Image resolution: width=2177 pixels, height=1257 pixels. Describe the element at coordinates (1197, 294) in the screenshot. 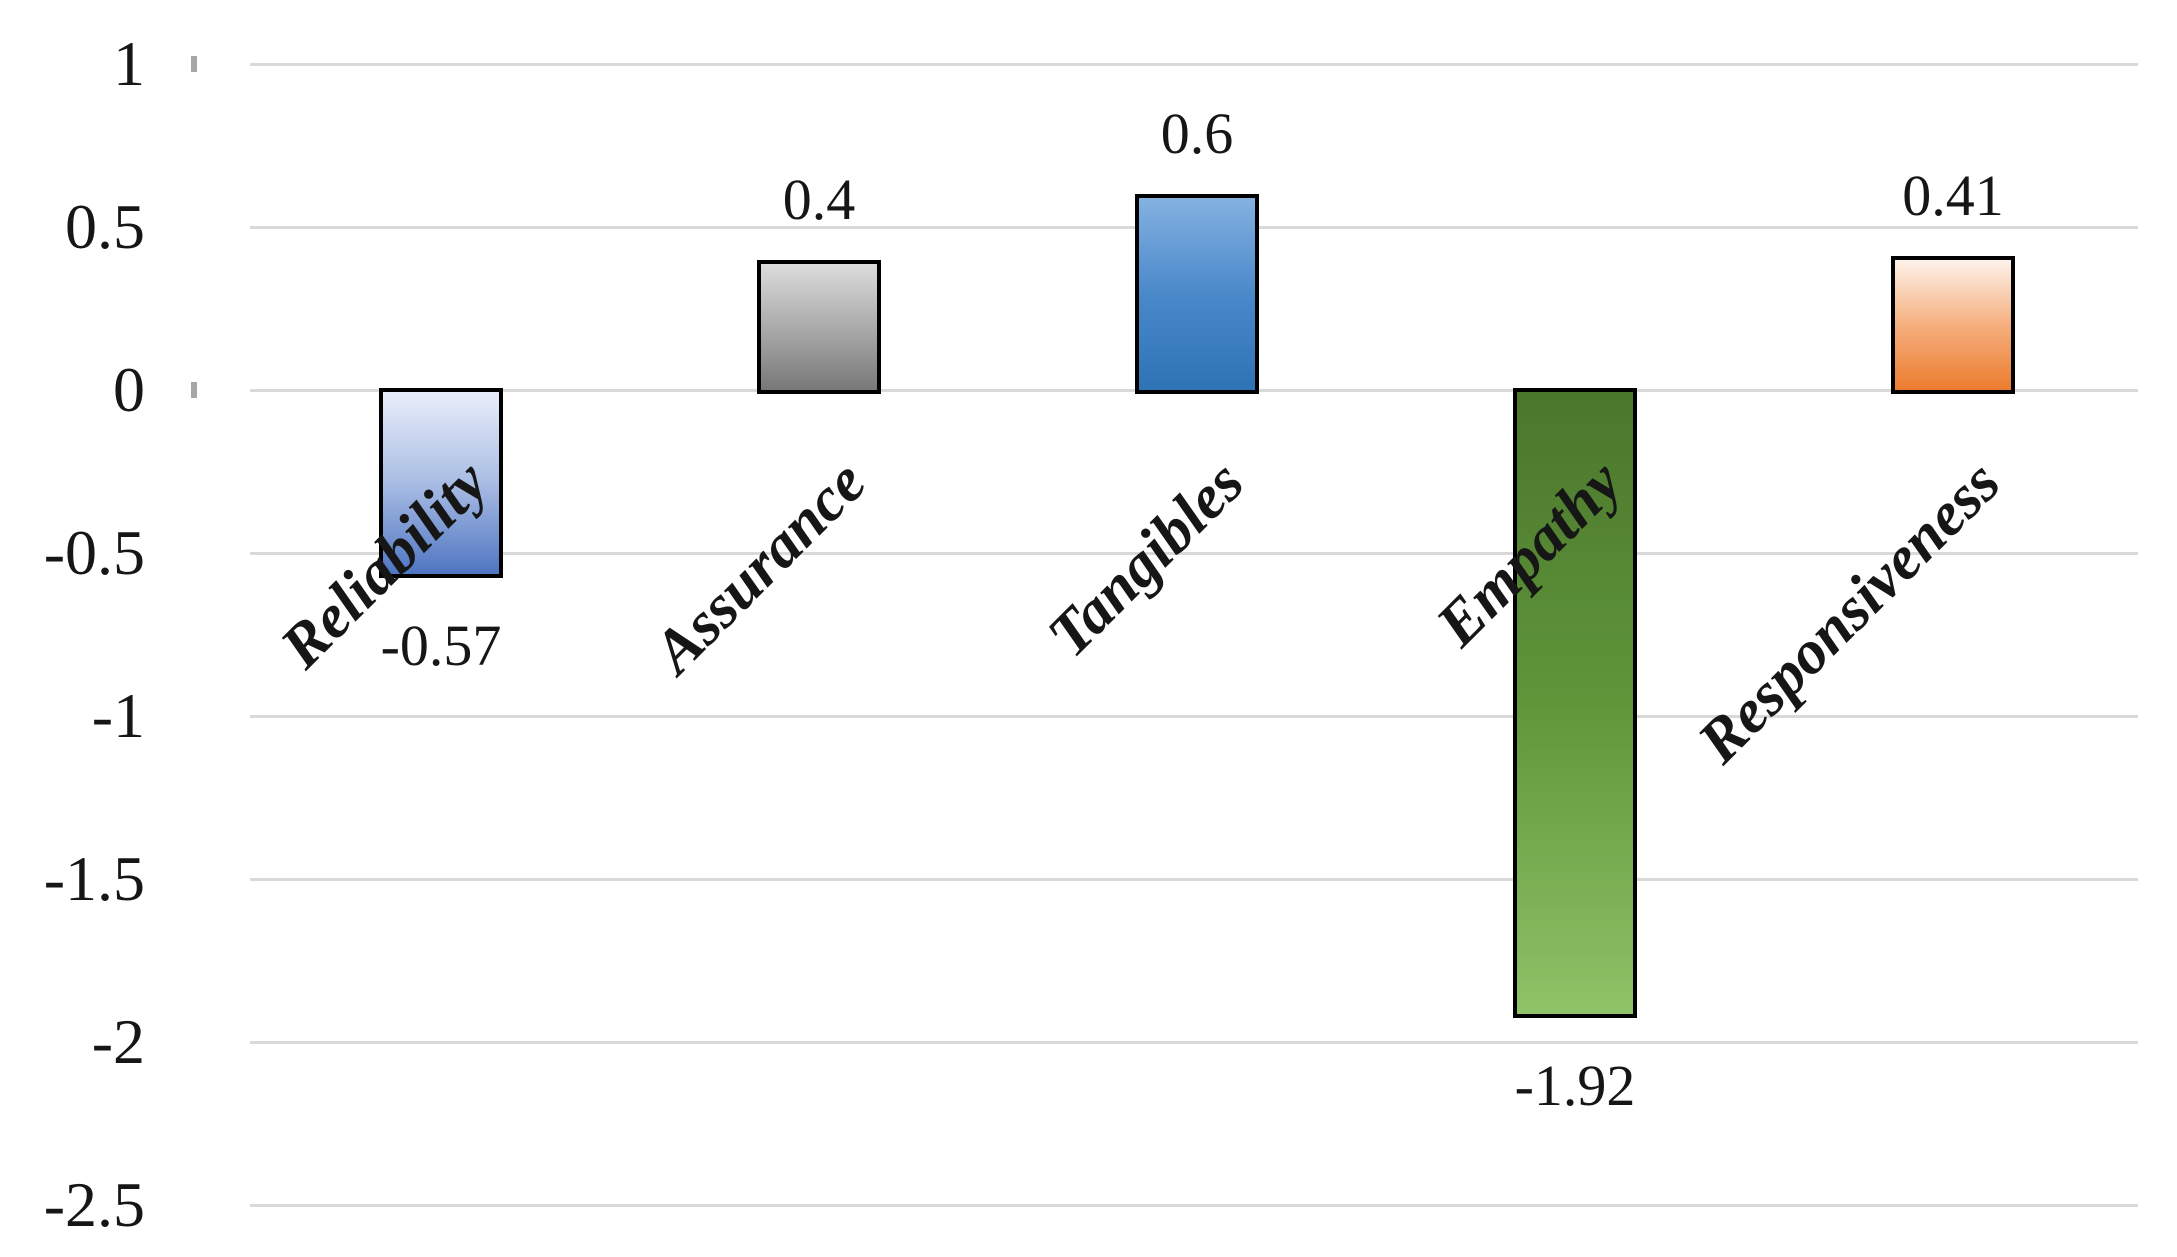

I see `bar-tangibles` at that location.